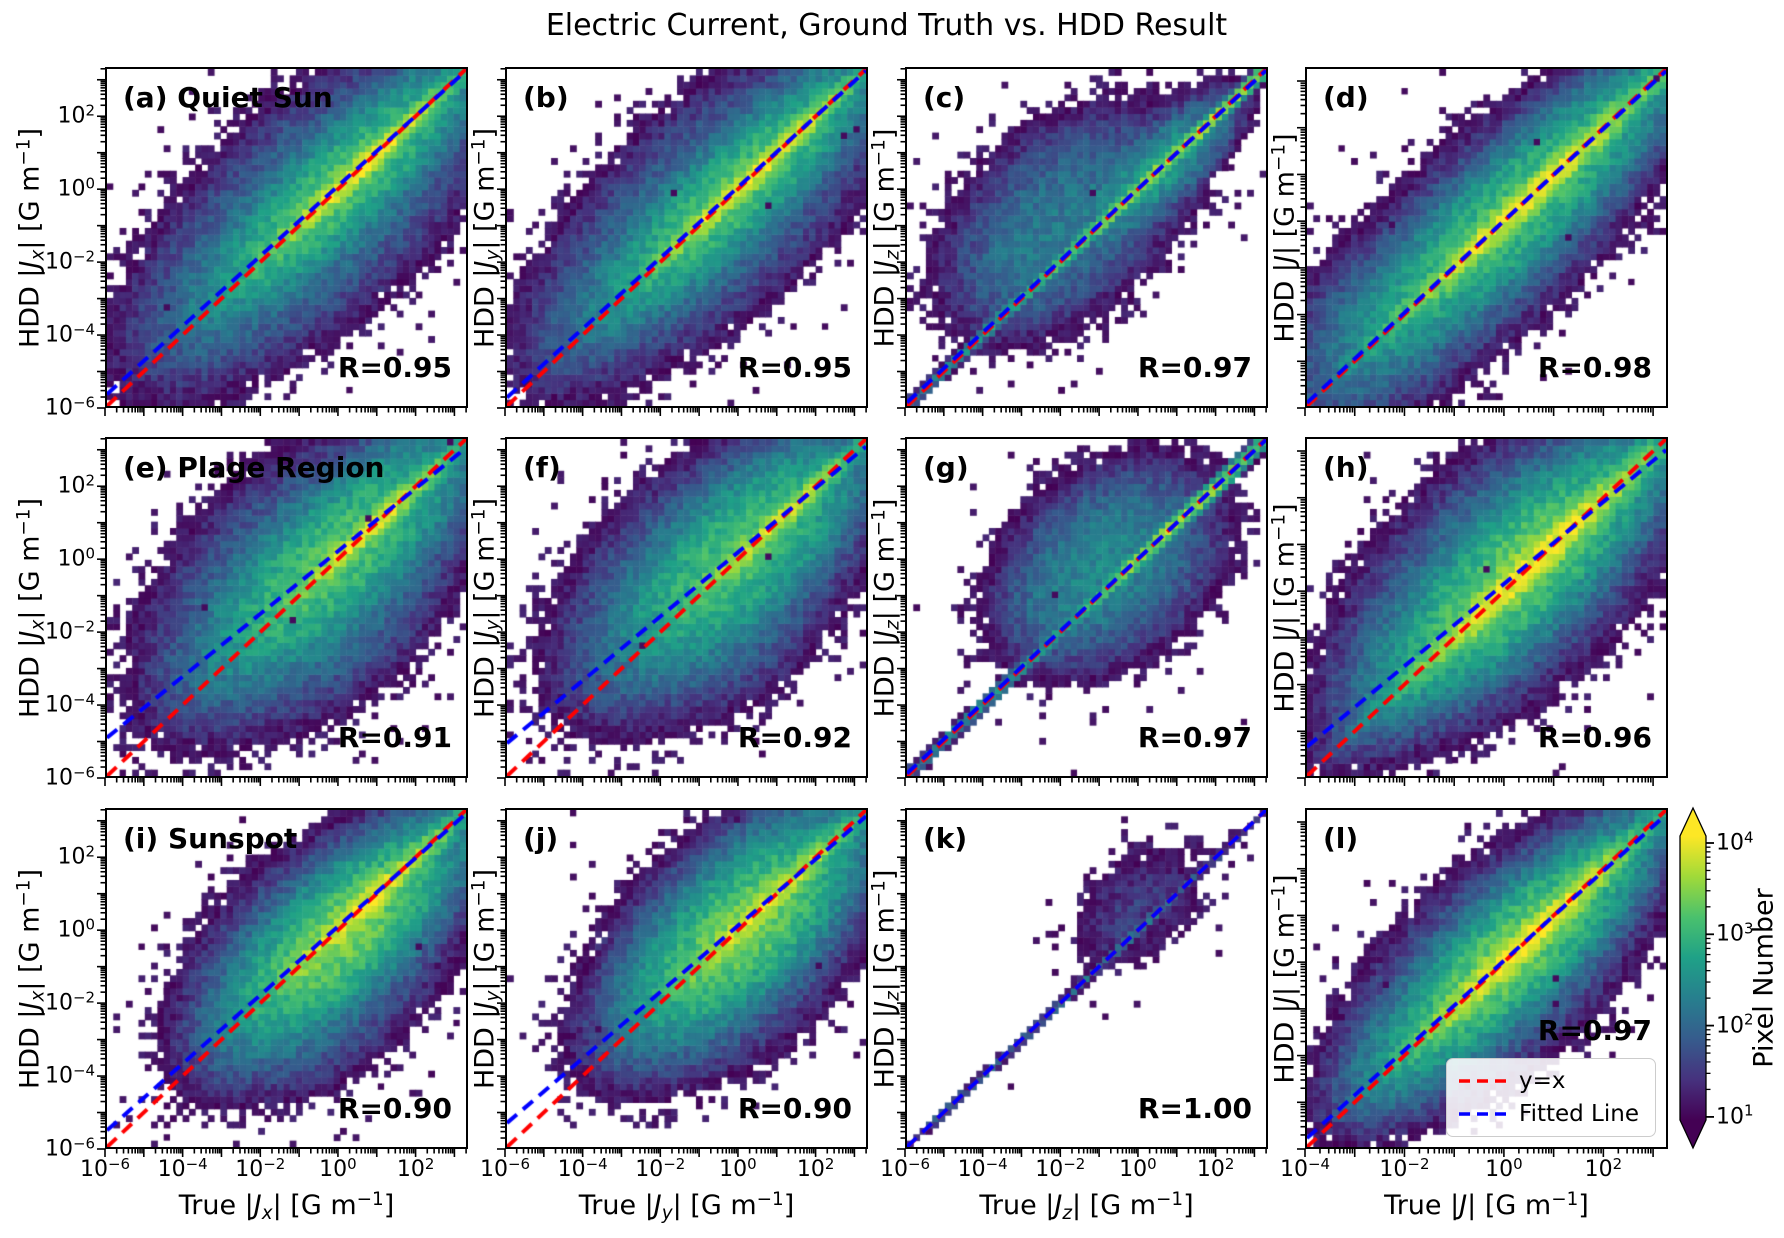 This screenshot has width=1784, height=1238. Describe the element at coordinates (486, 607) in the screenshot. I see `y-axis-label-f: HDD |Jy| [G m−1]` at that location.